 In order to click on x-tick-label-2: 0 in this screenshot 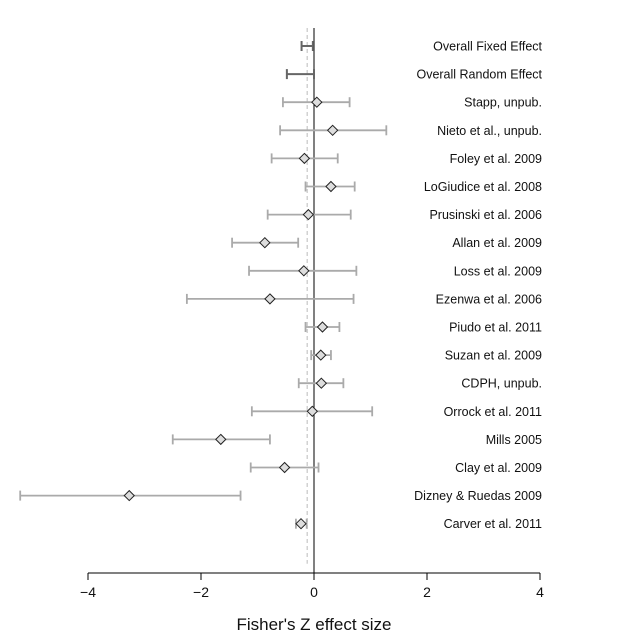, I will do `click(314, 592)`.